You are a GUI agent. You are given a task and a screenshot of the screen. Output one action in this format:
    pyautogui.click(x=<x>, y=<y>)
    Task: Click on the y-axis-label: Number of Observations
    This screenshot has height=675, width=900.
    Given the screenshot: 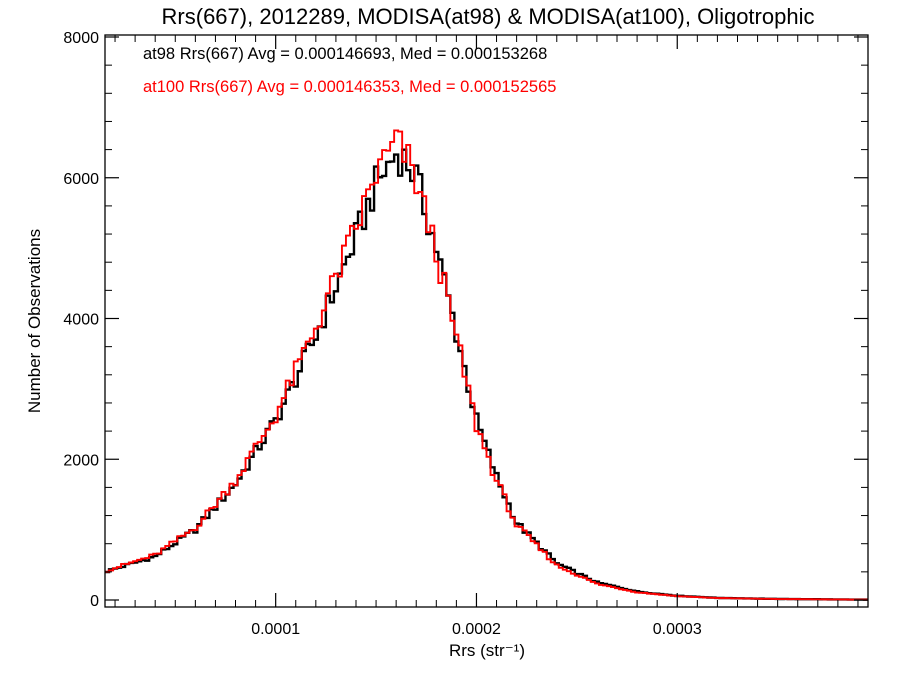 What is the action you would take?
    pyautogui.click(x=34, y=321)
    